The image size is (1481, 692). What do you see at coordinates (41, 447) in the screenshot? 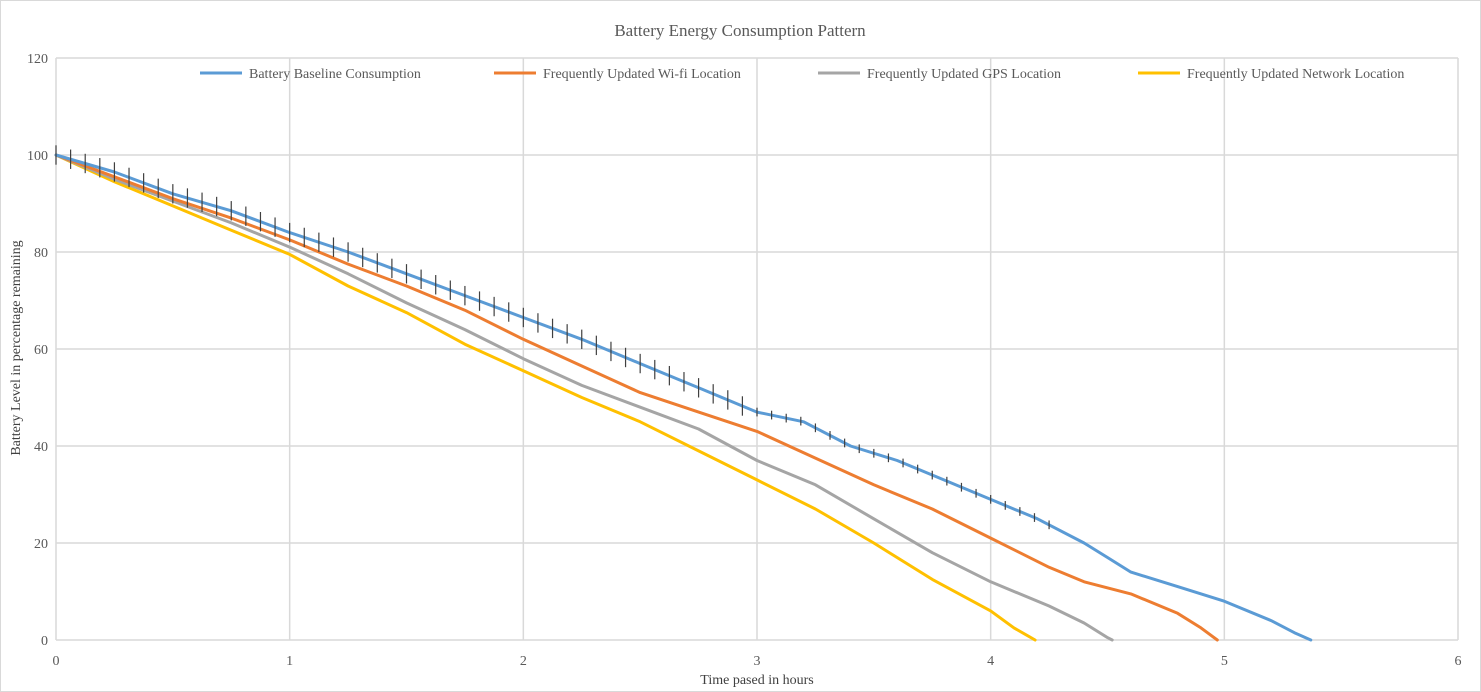
I see `y-tick-label: 40` at bounding box center [41, 447].